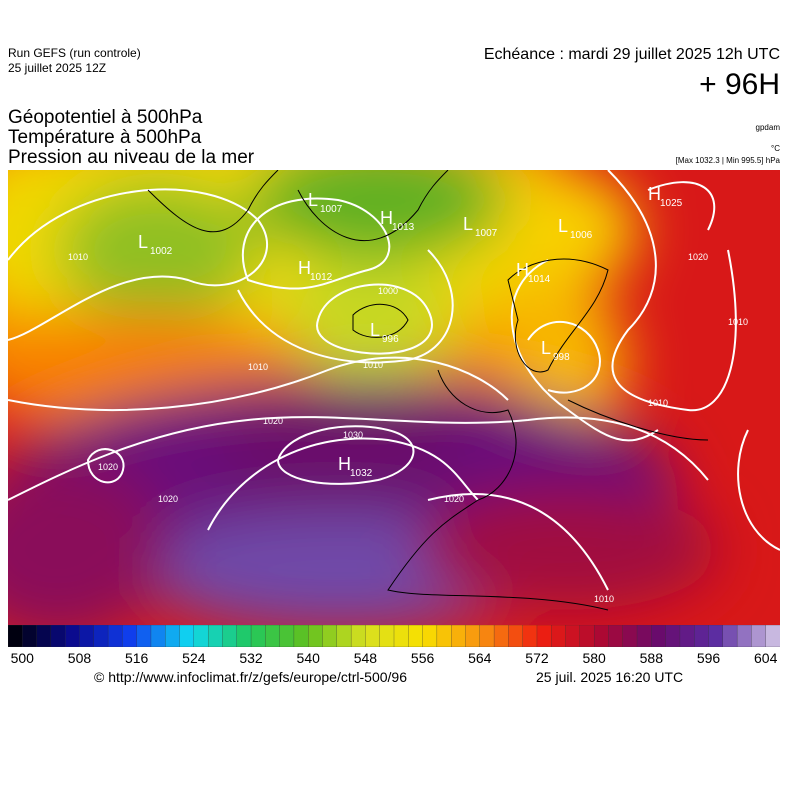 Image resolution: width=788 pixels, height=789 pixels. What do you see at coordinates (775, 148) in the screenshot?
I see `unit: °C` at bounding box center [775, 148].